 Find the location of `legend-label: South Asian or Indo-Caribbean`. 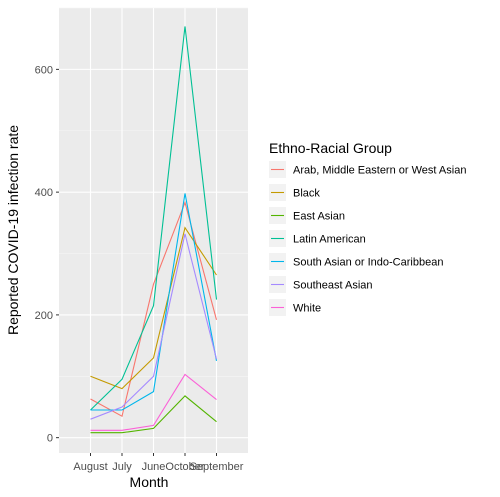

legend-label: South Asian or Indo-Caribbean is located at coordinates (368, 263).